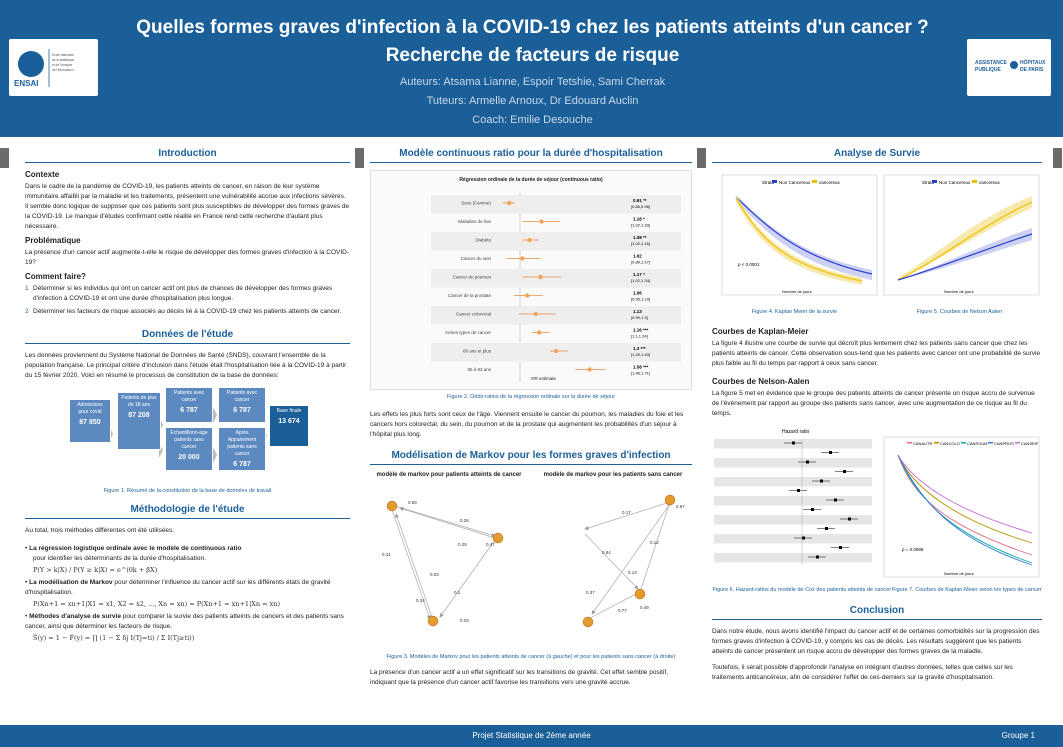 This screenshot has width=1063, height=747. I want to click on forest-ci-label: [1.02,1.34], so click(640, 280).